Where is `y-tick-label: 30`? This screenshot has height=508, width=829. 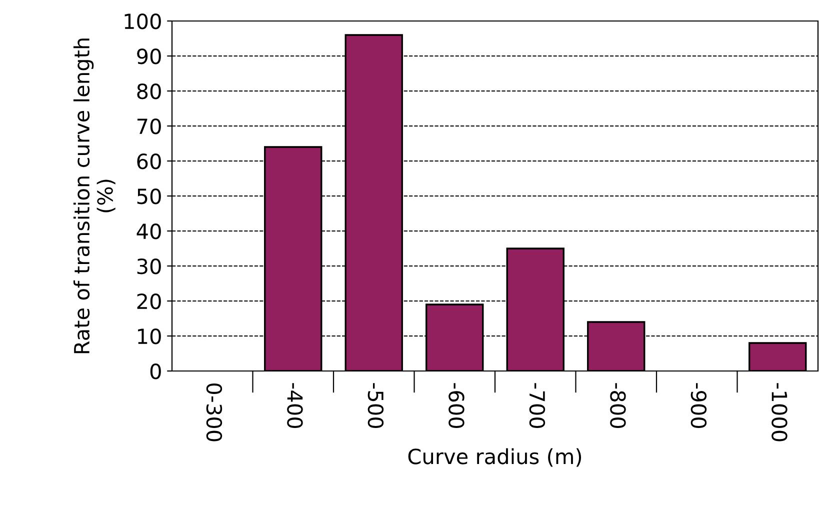 y-tick-label: 30 is located at coordinates (149, 266).